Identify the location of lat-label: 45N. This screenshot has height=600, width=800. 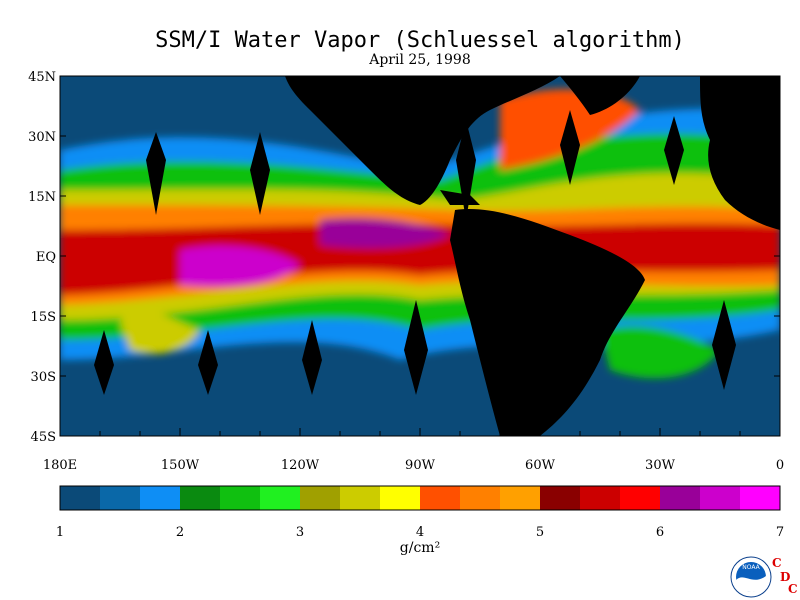
(42, 77).